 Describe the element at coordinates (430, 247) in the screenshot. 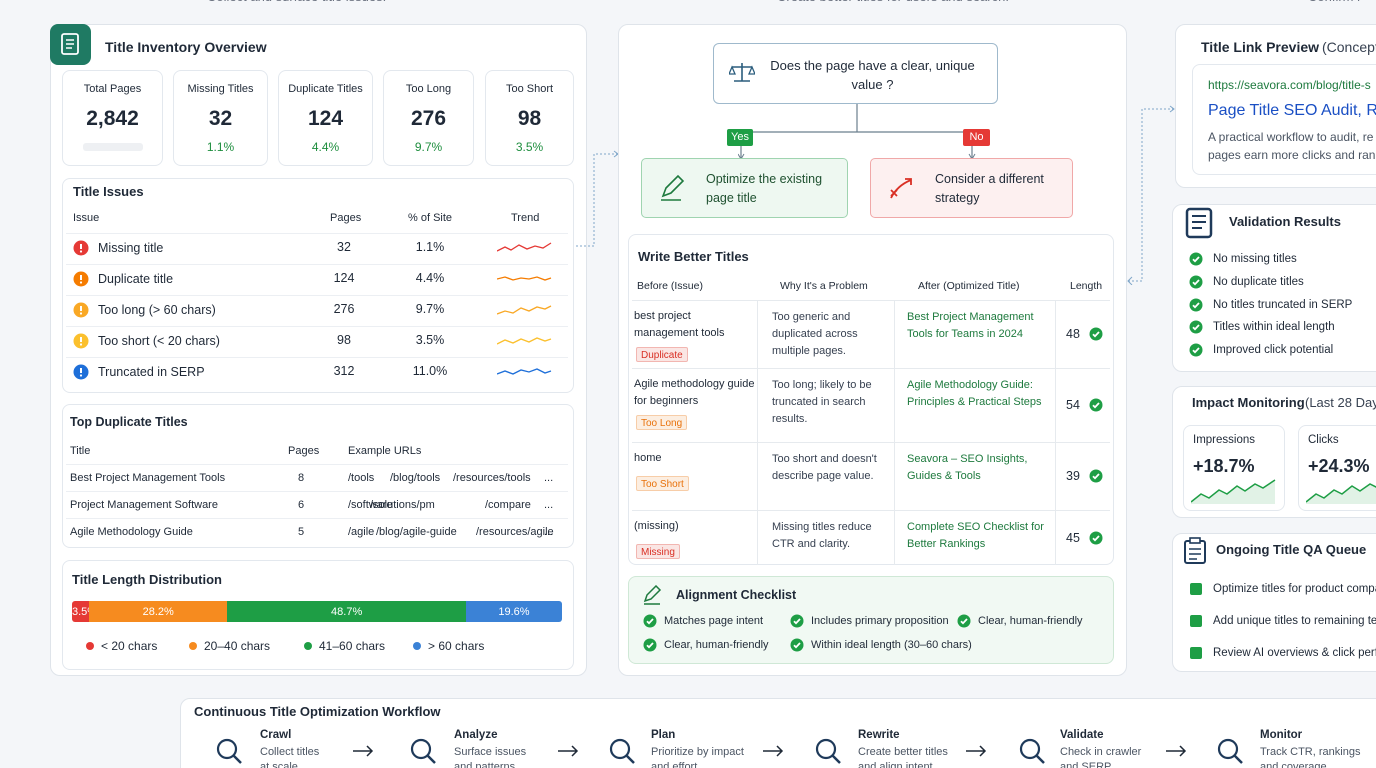

I see `issue-pct: 1.1%` at that location.